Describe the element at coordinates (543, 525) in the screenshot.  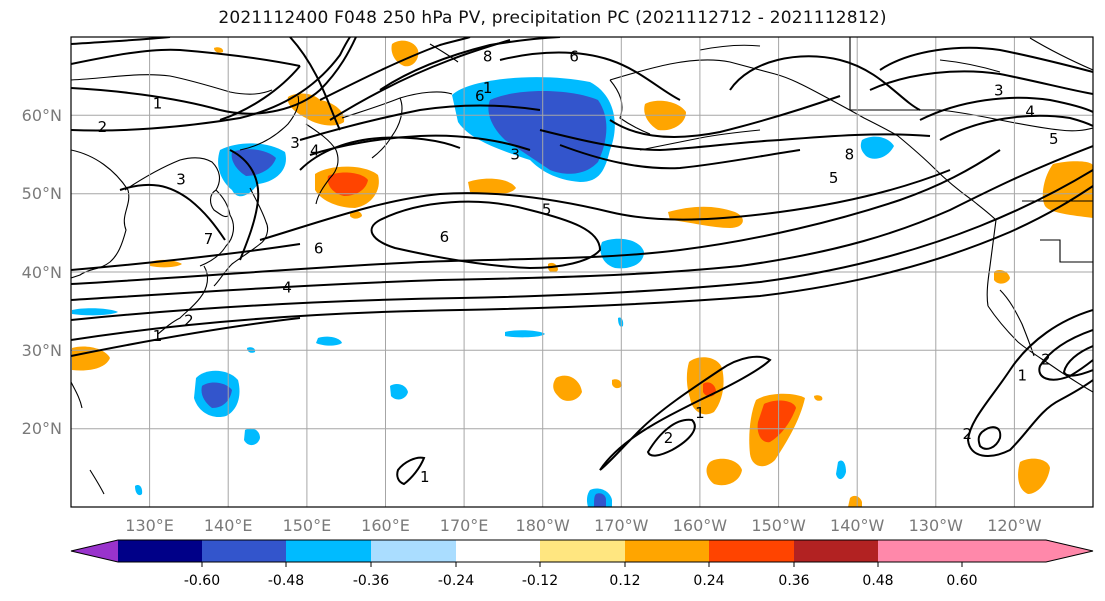
I see `lon-label: 180°W` at that location.